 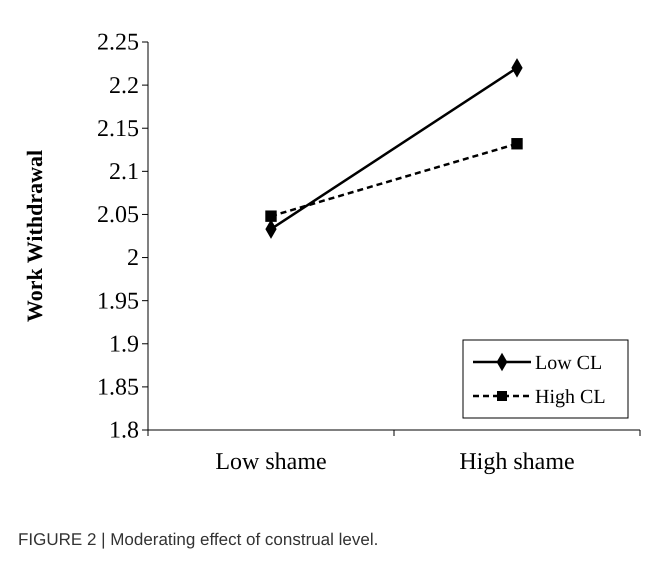 I want to click on y-tick-label: 2.1, so click(x=124, y=172).